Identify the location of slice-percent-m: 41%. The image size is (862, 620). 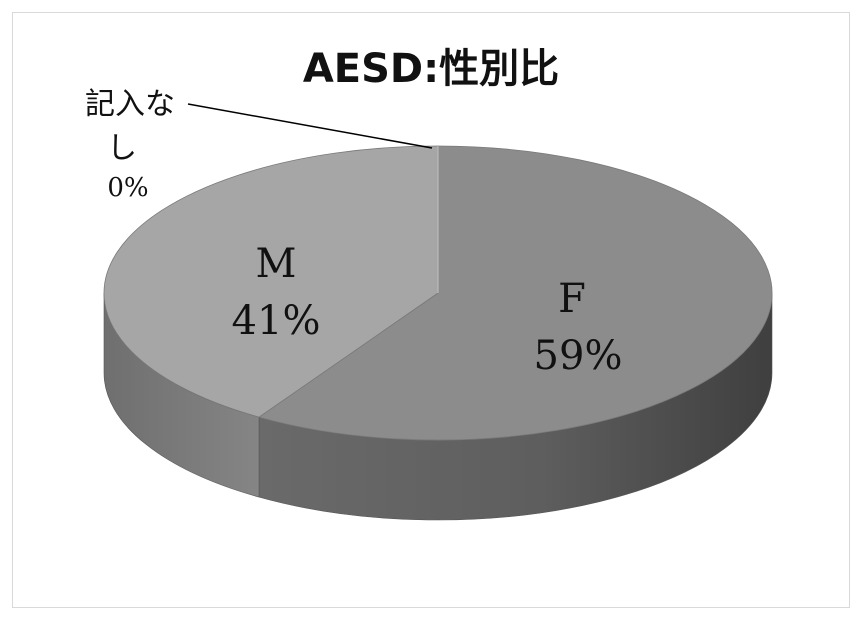
(276, 321).